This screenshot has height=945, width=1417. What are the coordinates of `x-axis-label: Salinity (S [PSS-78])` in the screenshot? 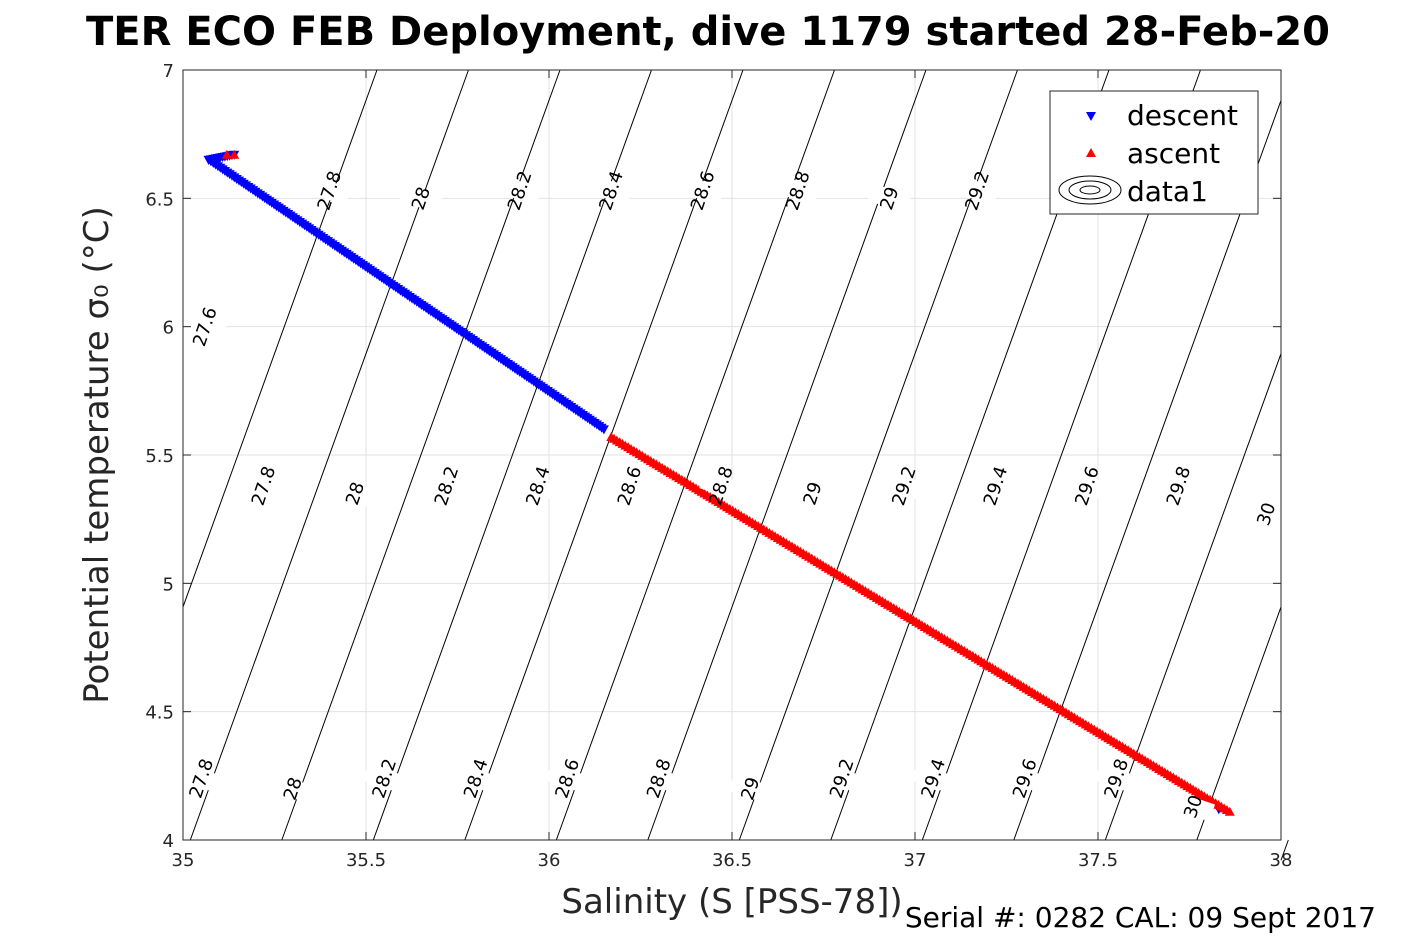 It's located at (731, 902).